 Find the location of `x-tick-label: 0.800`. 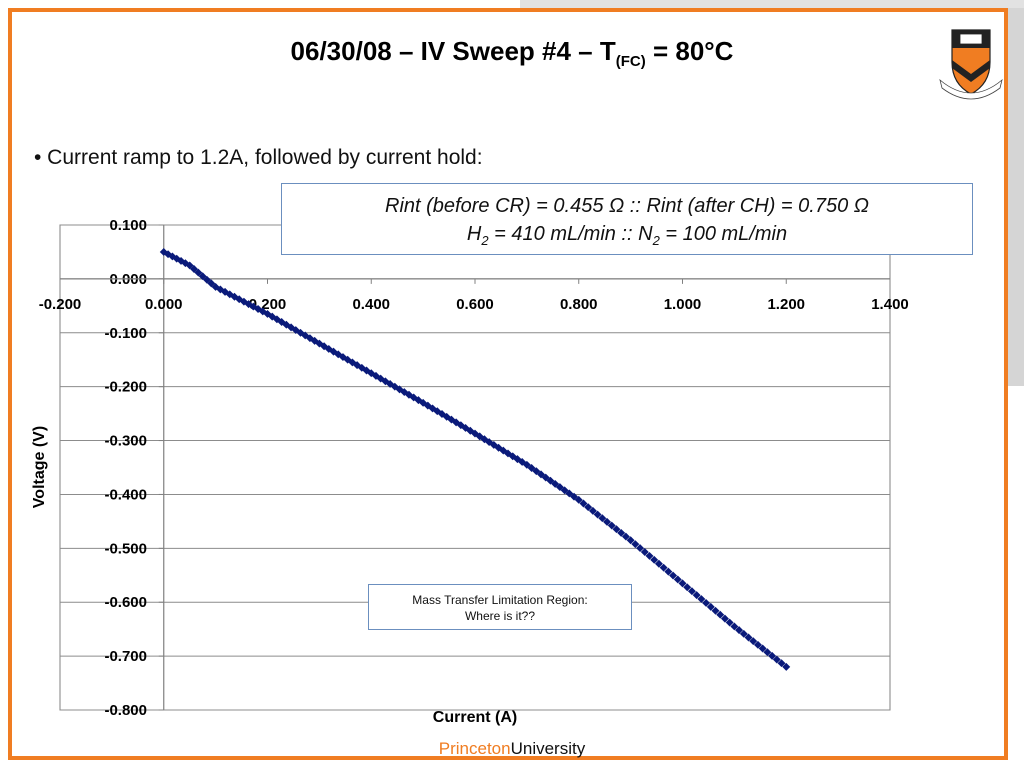

x-tick-label: 0.800 is located at coordinates (579, 304).